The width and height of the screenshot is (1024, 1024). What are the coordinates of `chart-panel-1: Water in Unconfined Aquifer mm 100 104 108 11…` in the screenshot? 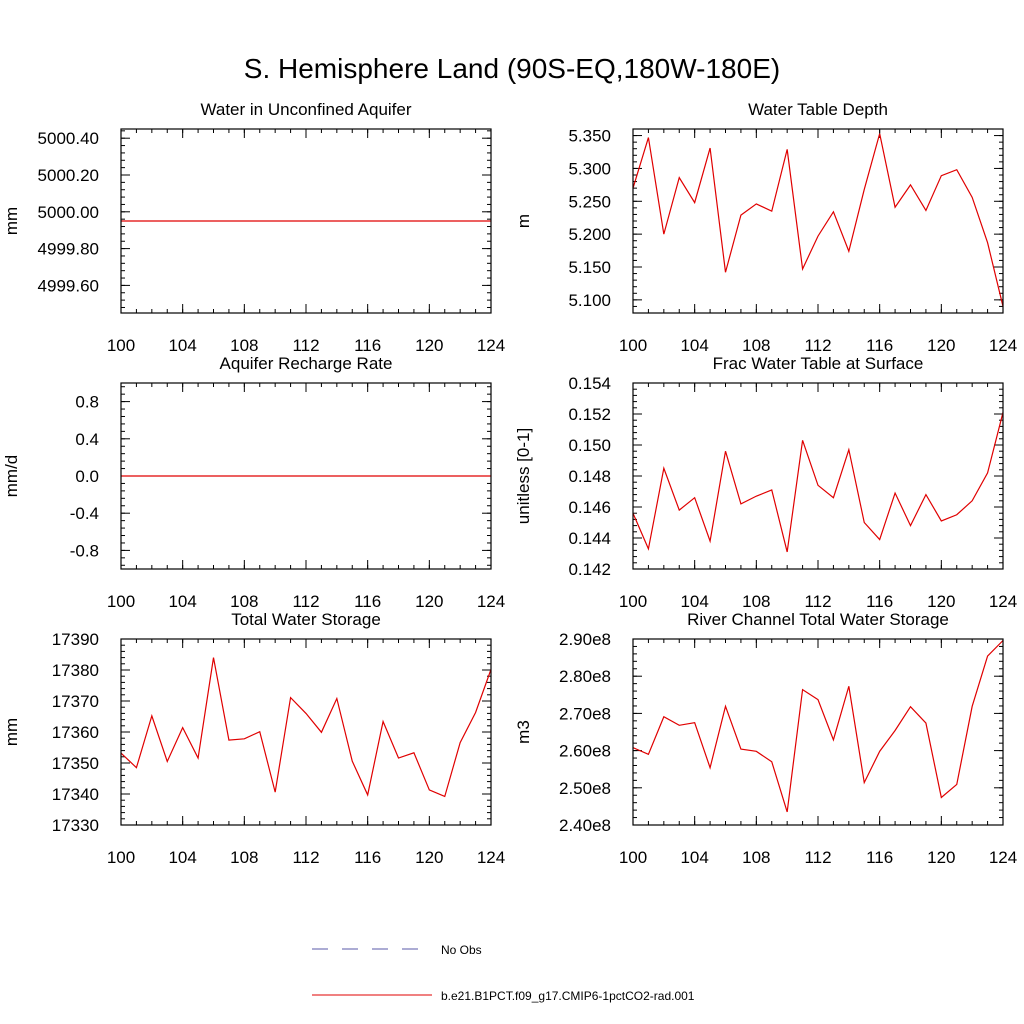 It's located at (253, 227).